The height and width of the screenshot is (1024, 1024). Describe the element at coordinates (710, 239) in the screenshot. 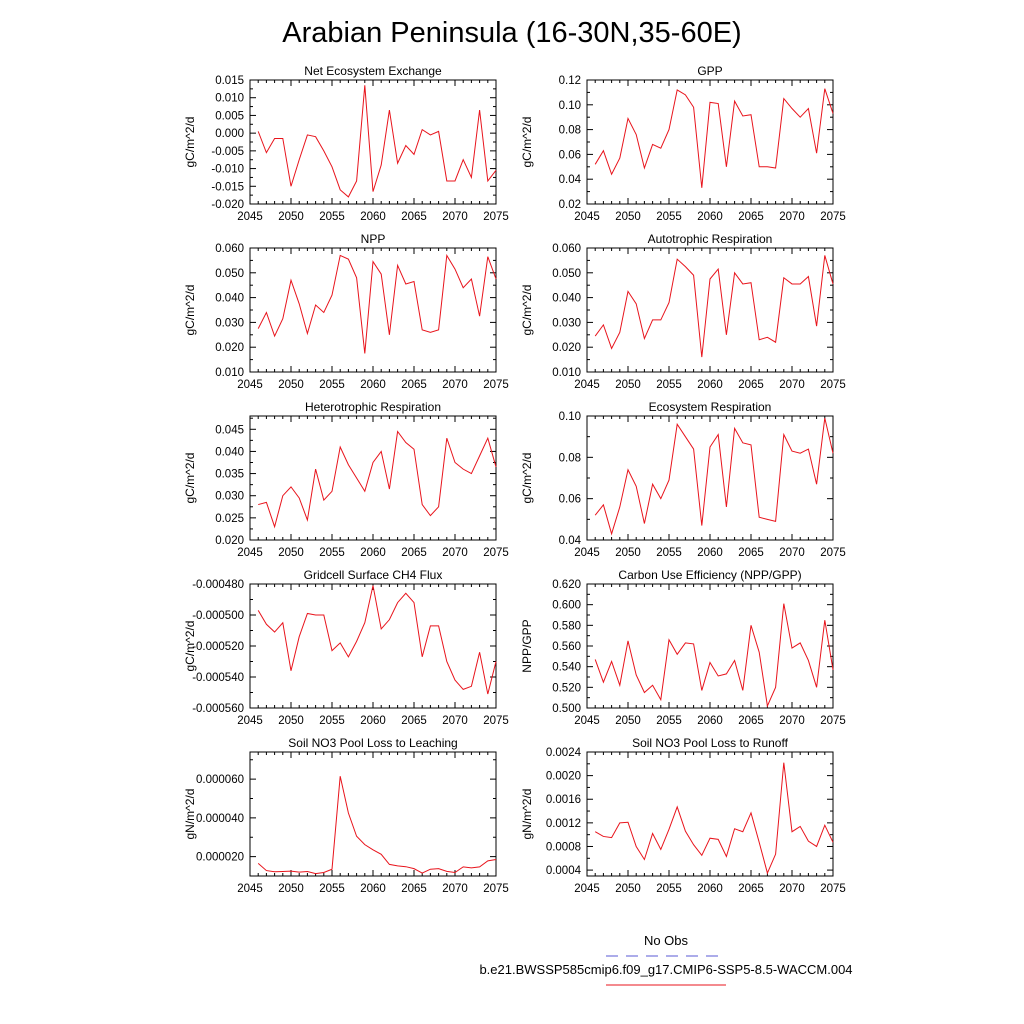

I see `panel-title: Autotrophic Respiration` at that location.